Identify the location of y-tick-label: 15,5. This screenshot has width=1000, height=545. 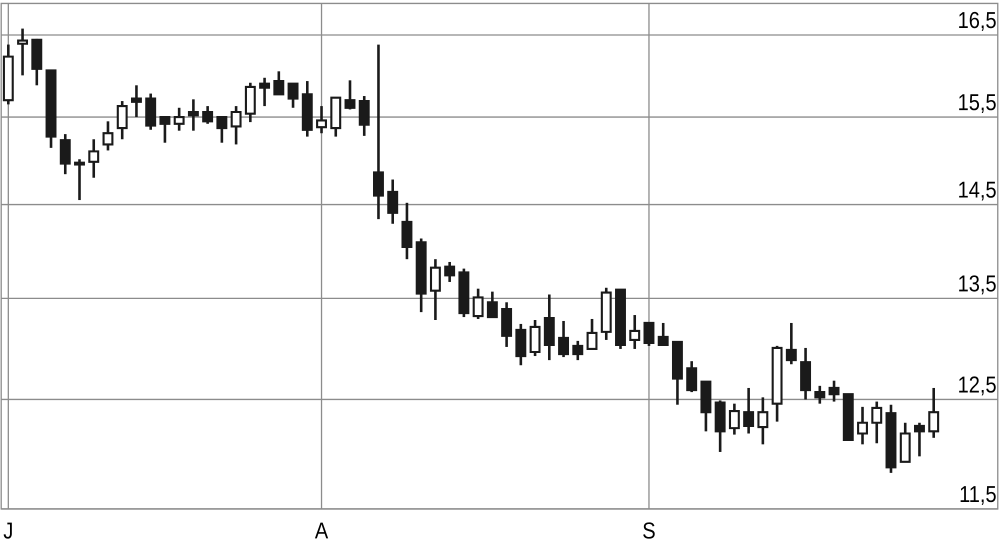
(977, 104).